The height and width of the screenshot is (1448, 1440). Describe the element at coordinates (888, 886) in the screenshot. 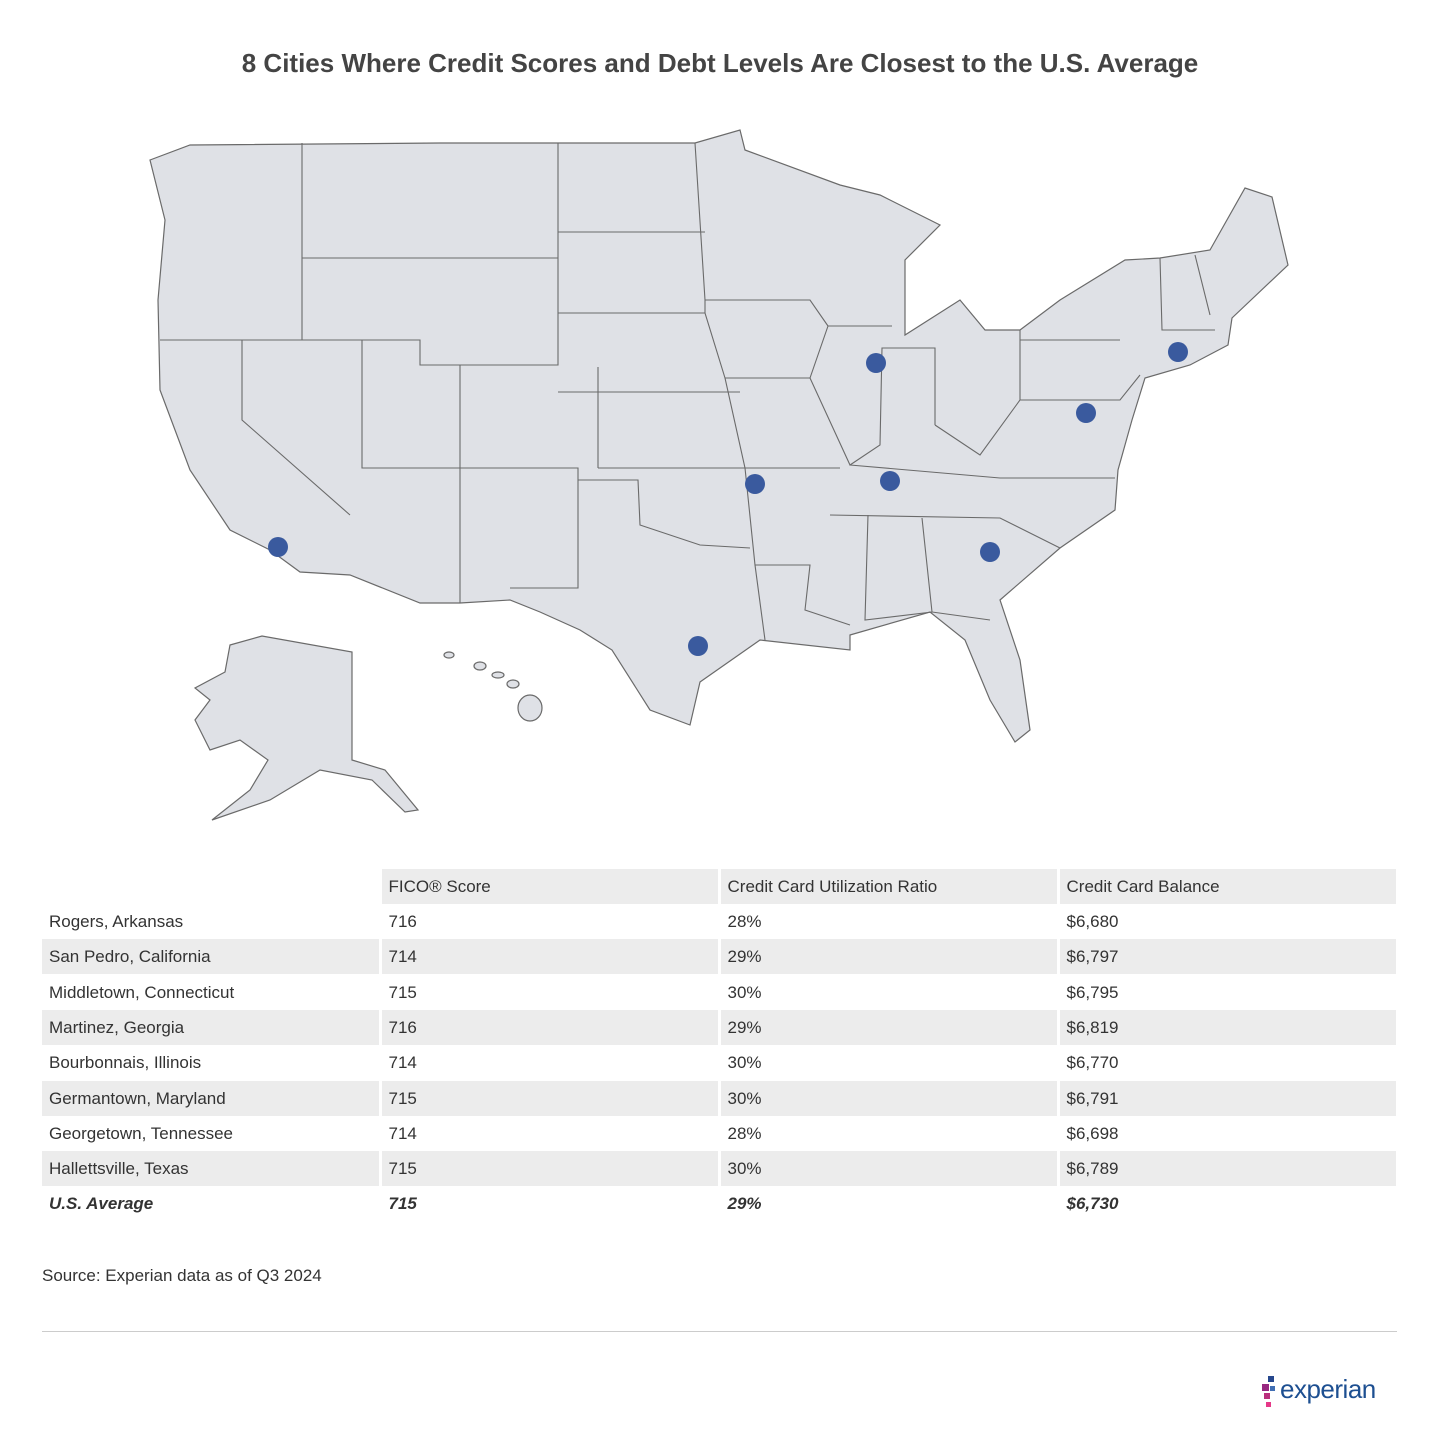

I see `header-cell: Credit Card Utilization Ratio` at that location.